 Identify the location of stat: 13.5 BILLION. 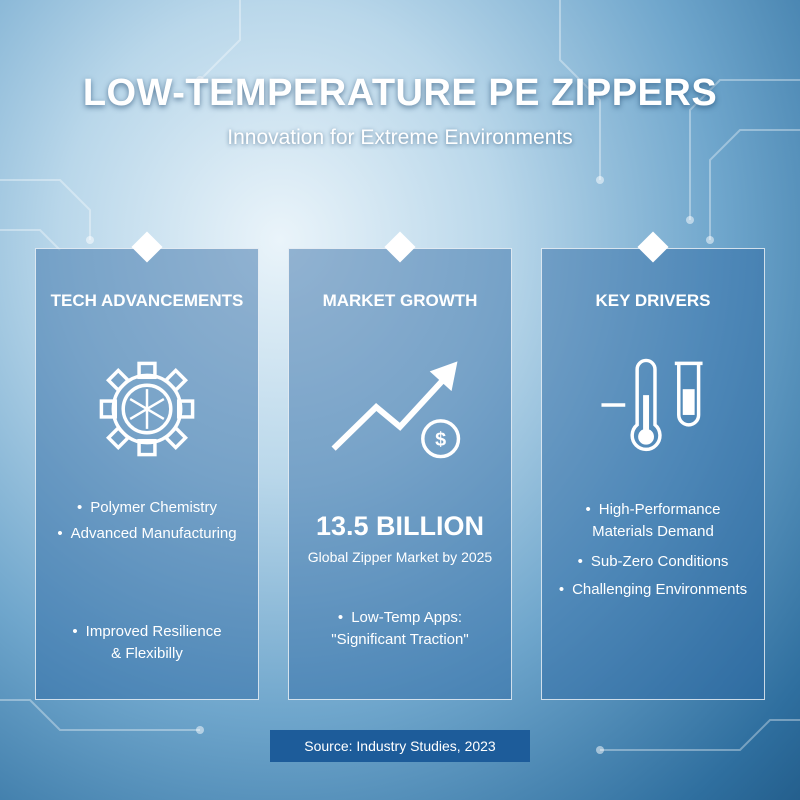
(400, 526).